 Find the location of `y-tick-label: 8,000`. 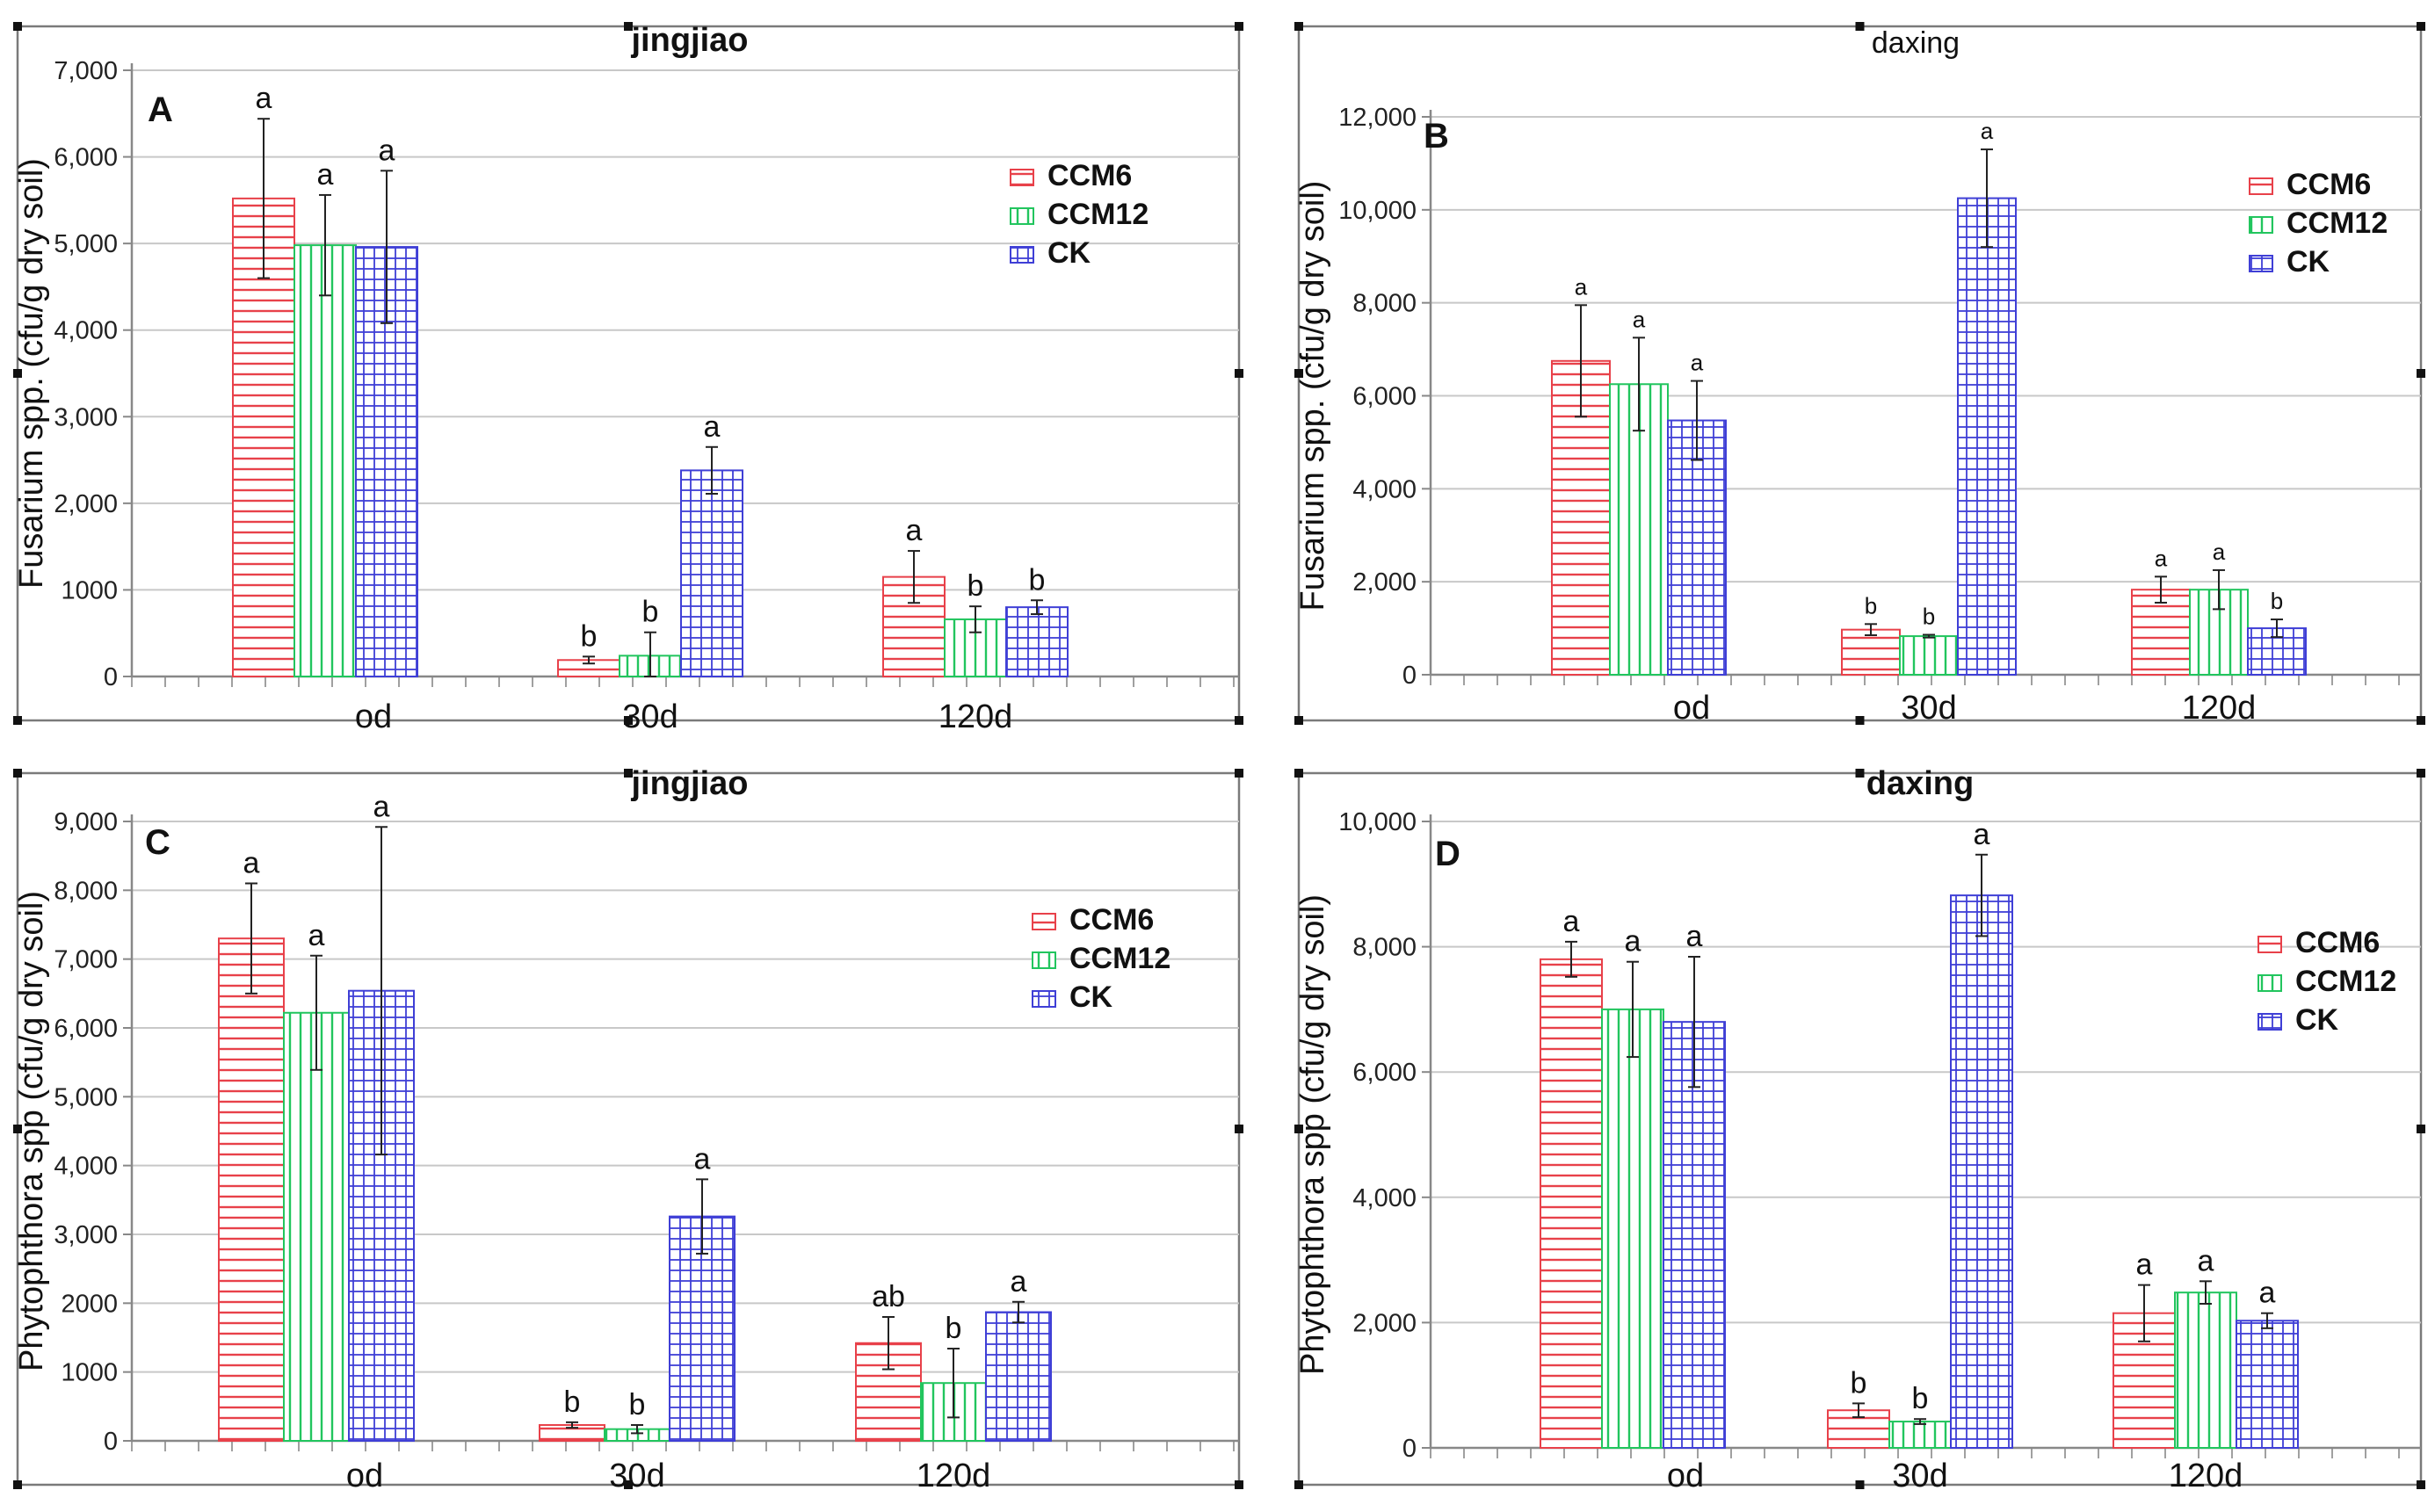

y-tick-label: 8,000 is located at coordinates (1384, 304).